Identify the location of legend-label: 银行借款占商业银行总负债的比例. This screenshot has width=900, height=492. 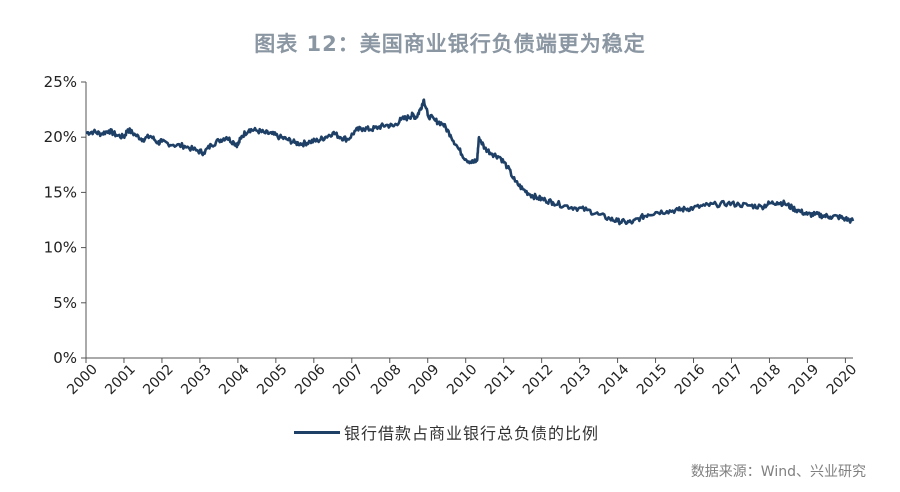
(472, 433).